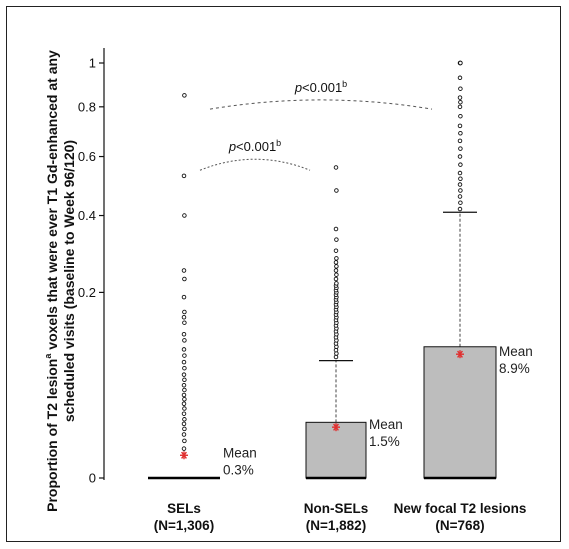  Describe the element at coordinates (87, 106) in the screenshot. I see `y-tick-label: 0.8` at that location.